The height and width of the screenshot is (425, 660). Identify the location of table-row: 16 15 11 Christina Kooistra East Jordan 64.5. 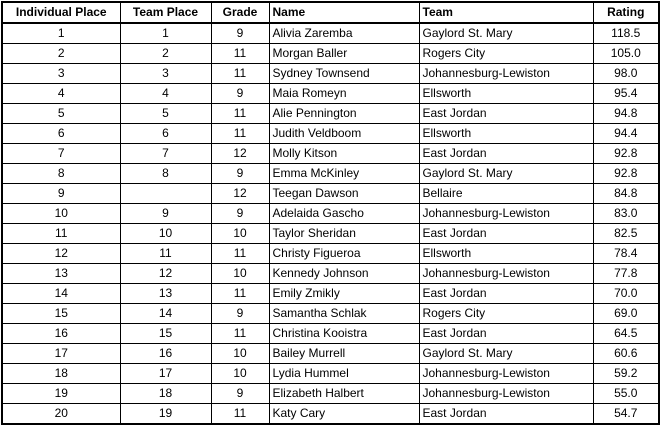
(330, 333).